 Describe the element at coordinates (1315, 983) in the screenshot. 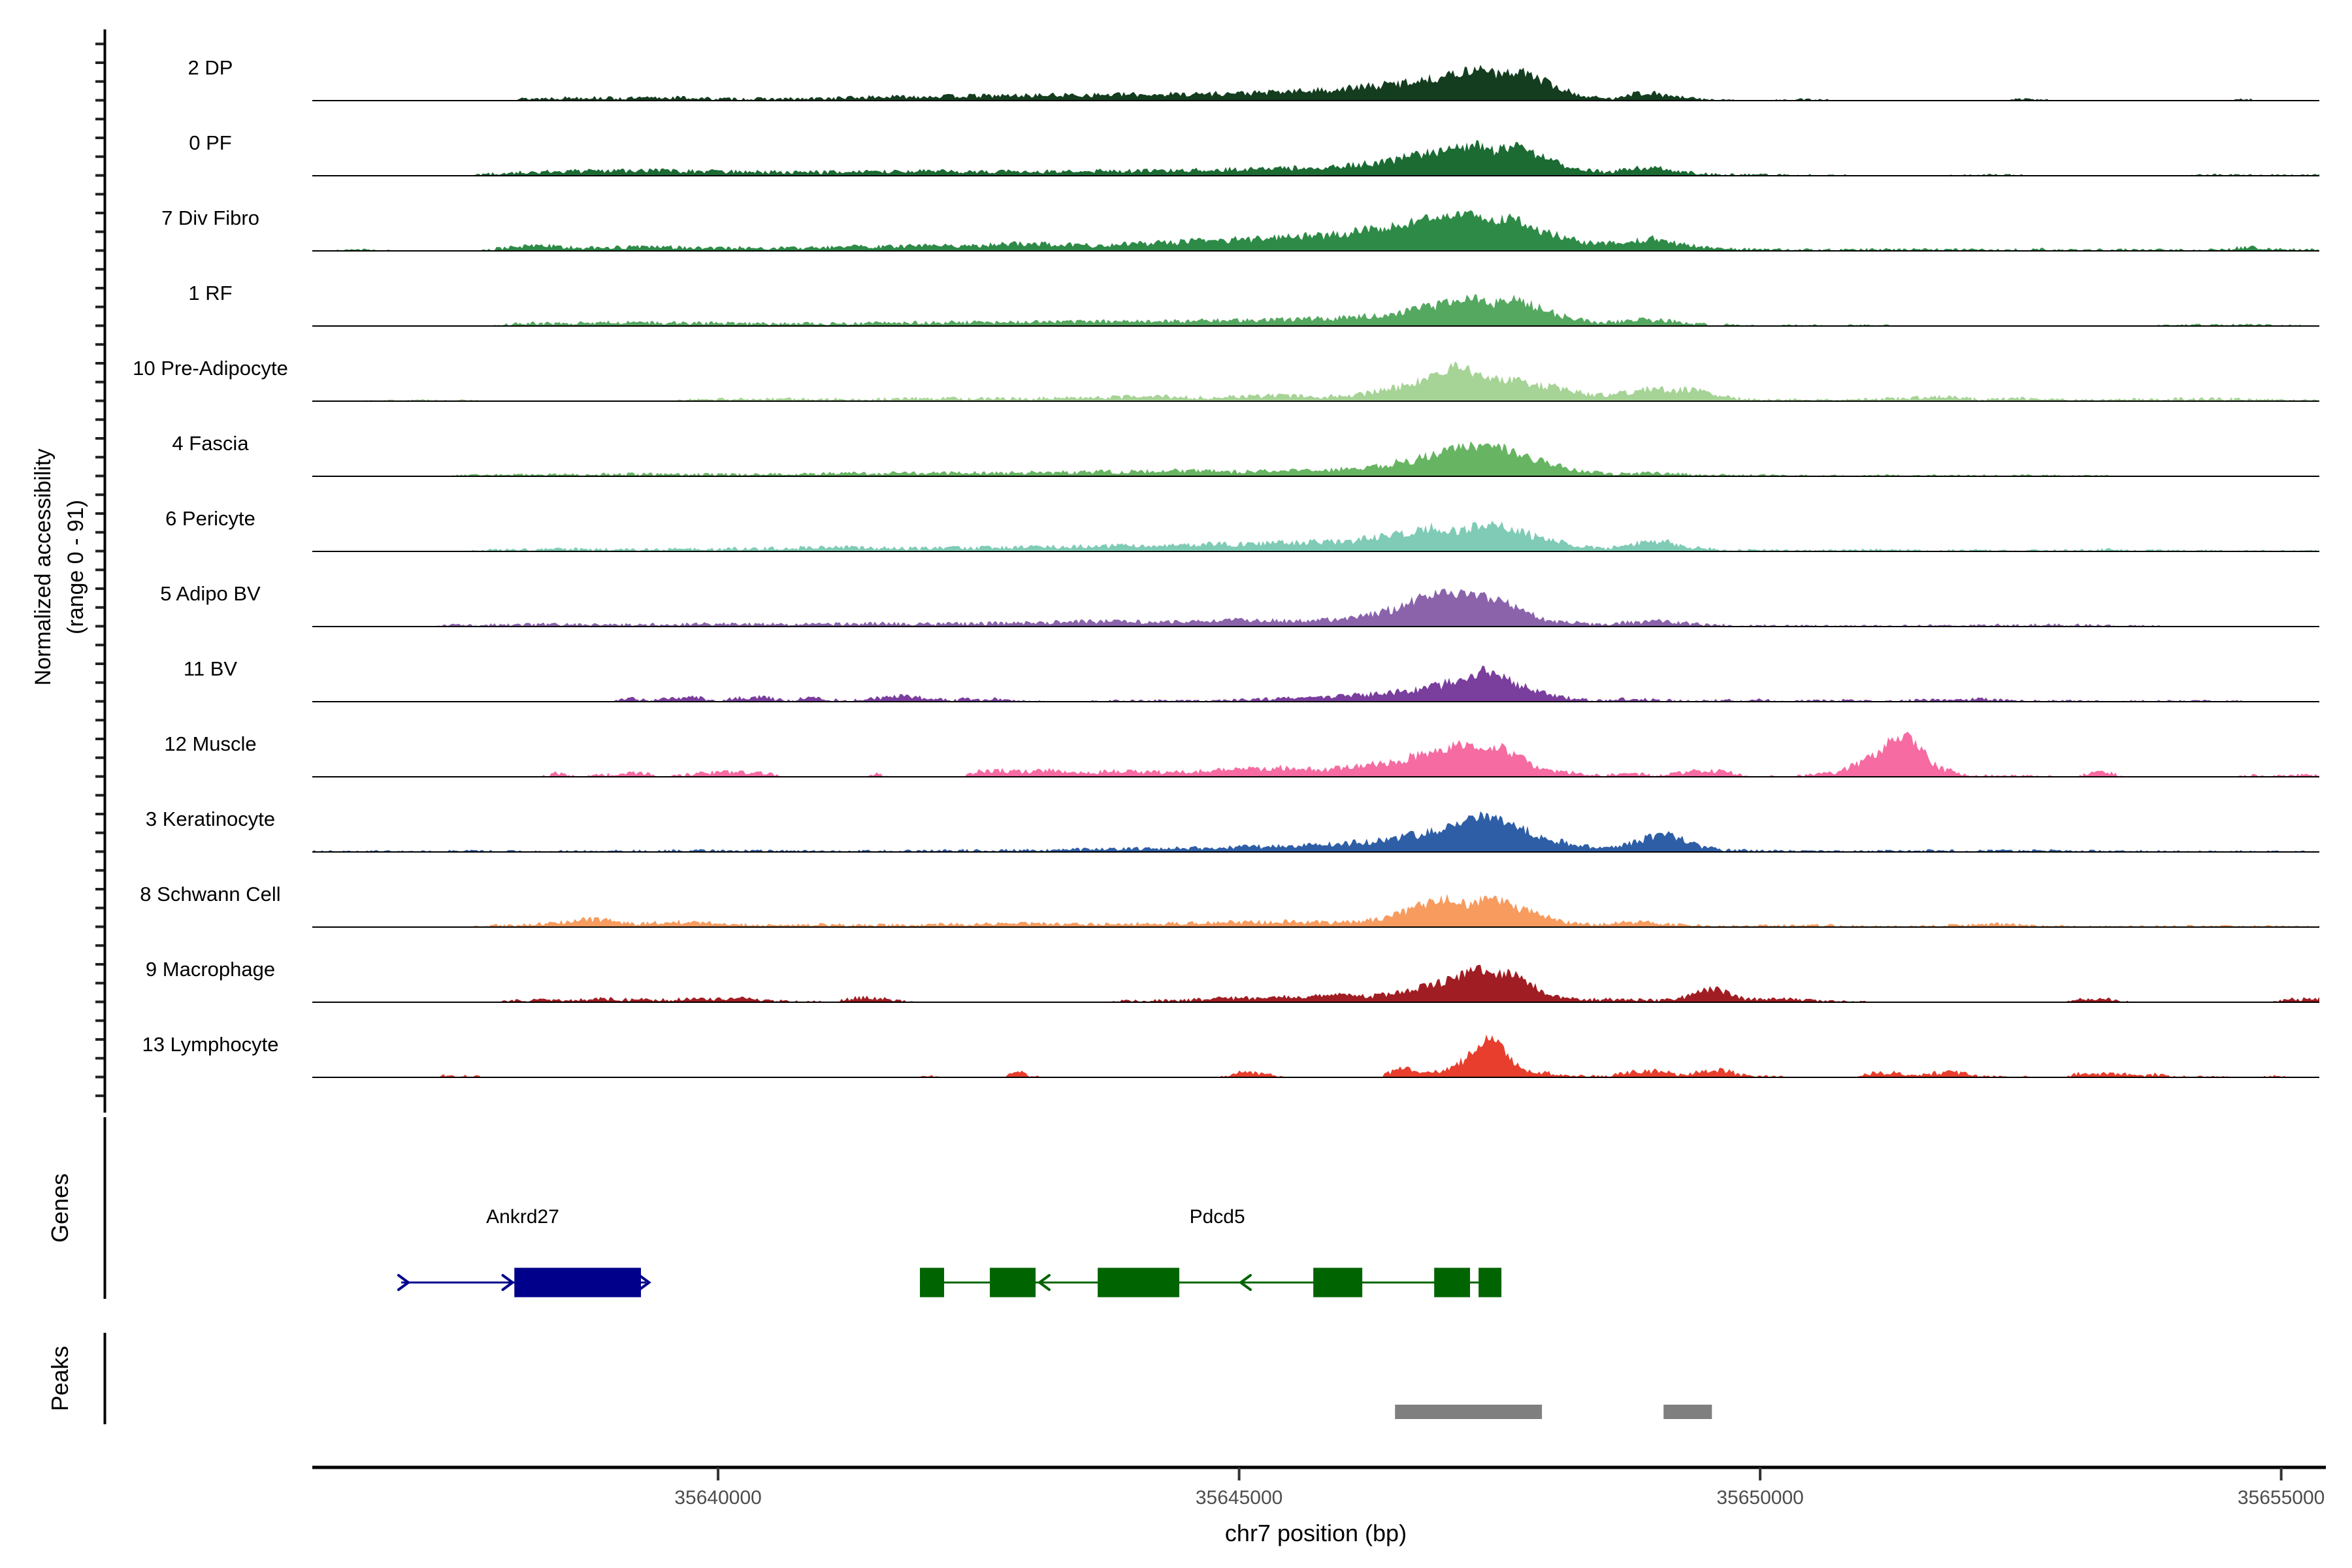

I see `track-signal-c9` at that location.